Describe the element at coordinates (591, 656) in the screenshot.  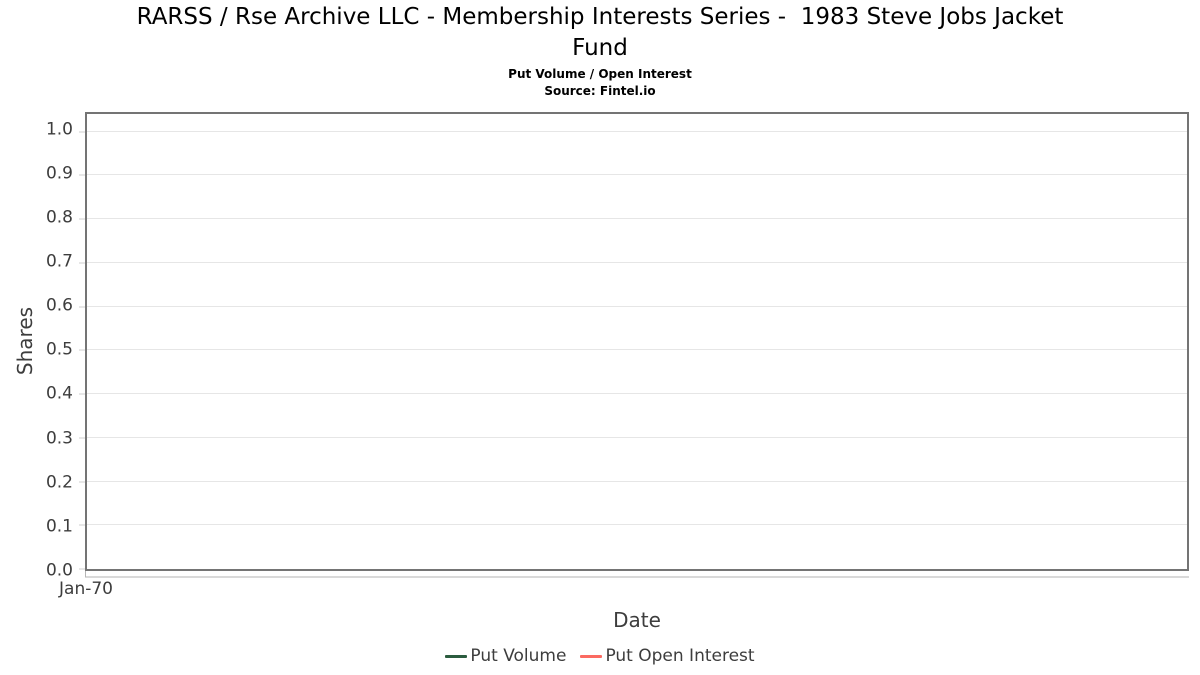
I see `put-open-interest-line-swatch` at that location.